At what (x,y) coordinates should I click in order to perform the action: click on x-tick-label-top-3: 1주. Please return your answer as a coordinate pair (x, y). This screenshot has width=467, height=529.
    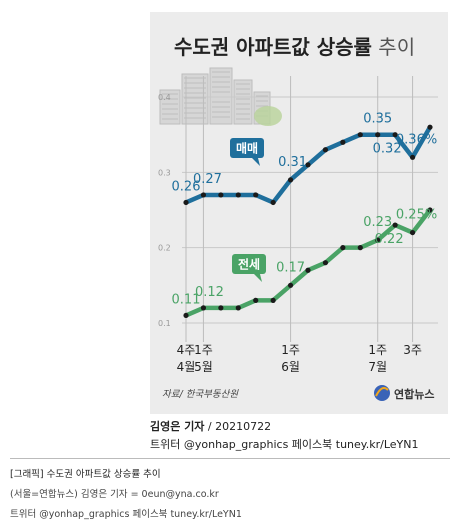
    Looking at the image, I should click on (377, 350).